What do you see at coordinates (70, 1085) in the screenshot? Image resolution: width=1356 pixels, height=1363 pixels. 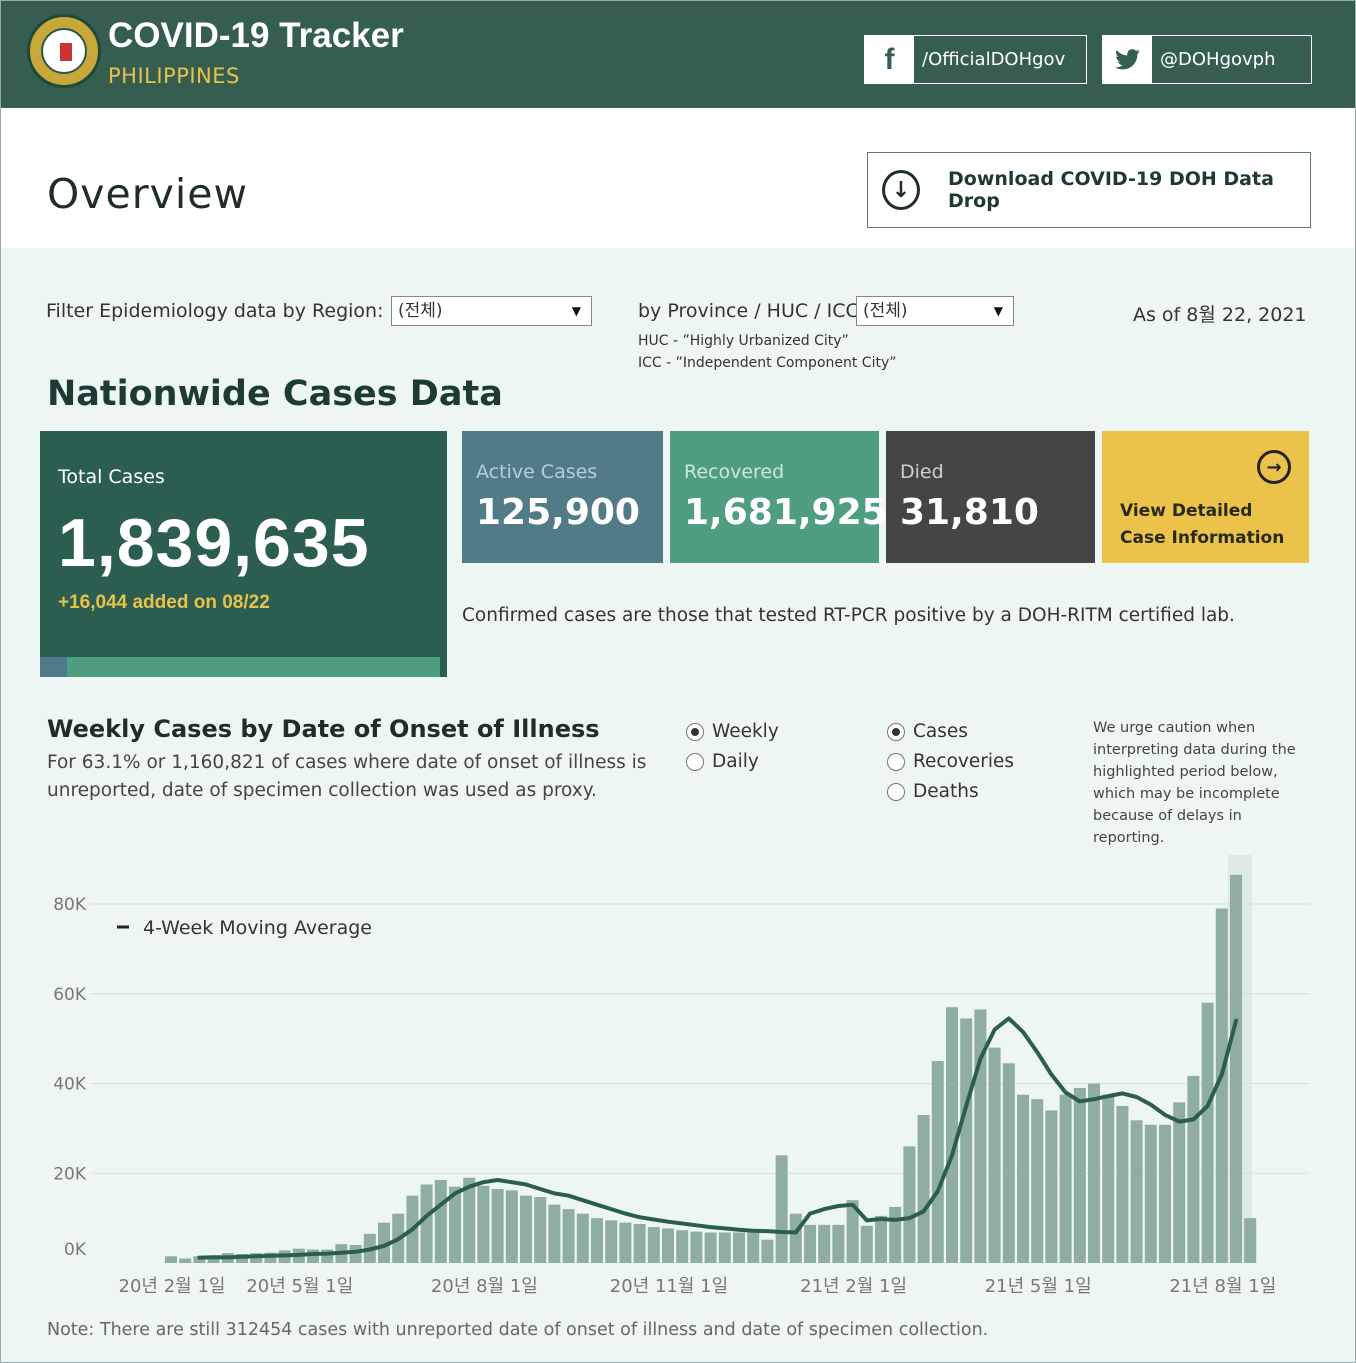 I see `y-tick-label: 40K` at bounding box center [70, 1085].